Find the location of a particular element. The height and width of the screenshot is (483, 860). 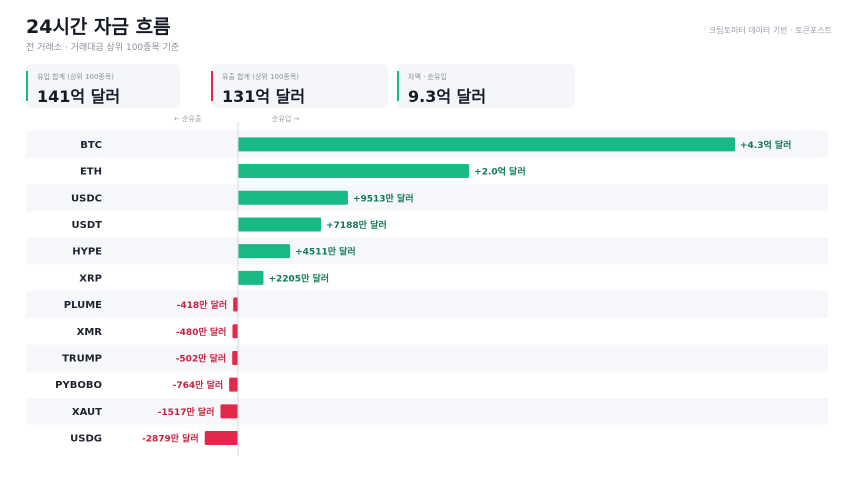

inflow-summary-value: 141억 달러 is located at coordinates (79, 96).